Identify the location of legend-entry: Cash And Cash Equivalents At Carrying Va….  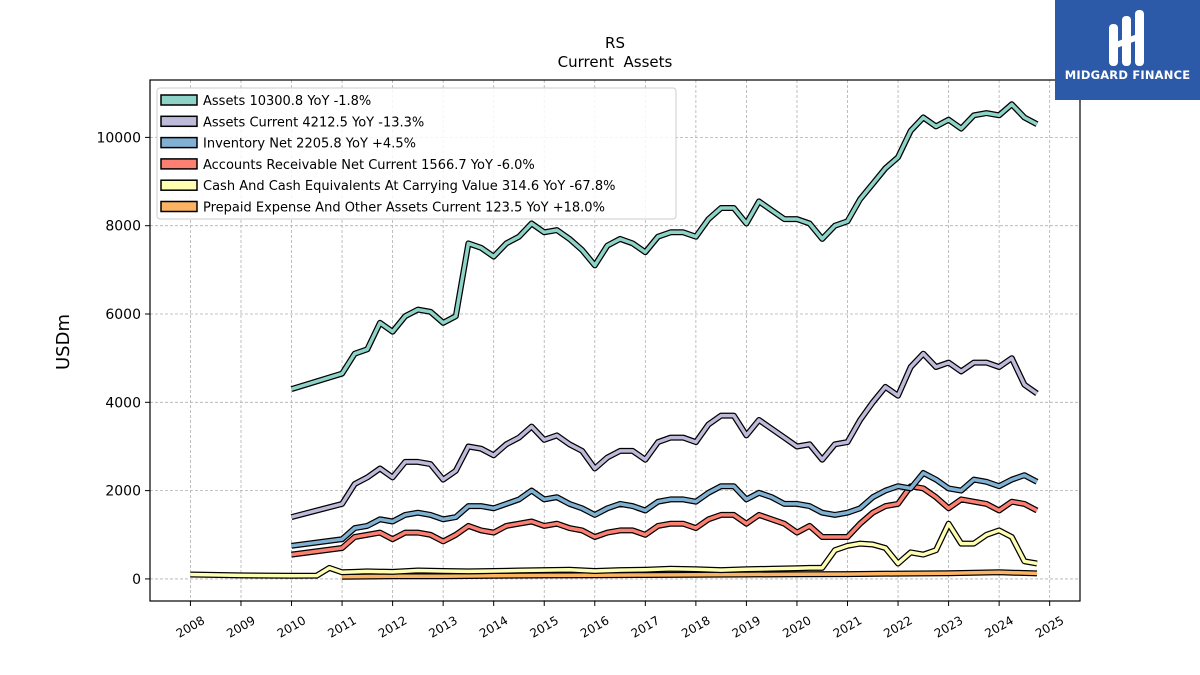
(387, 186).